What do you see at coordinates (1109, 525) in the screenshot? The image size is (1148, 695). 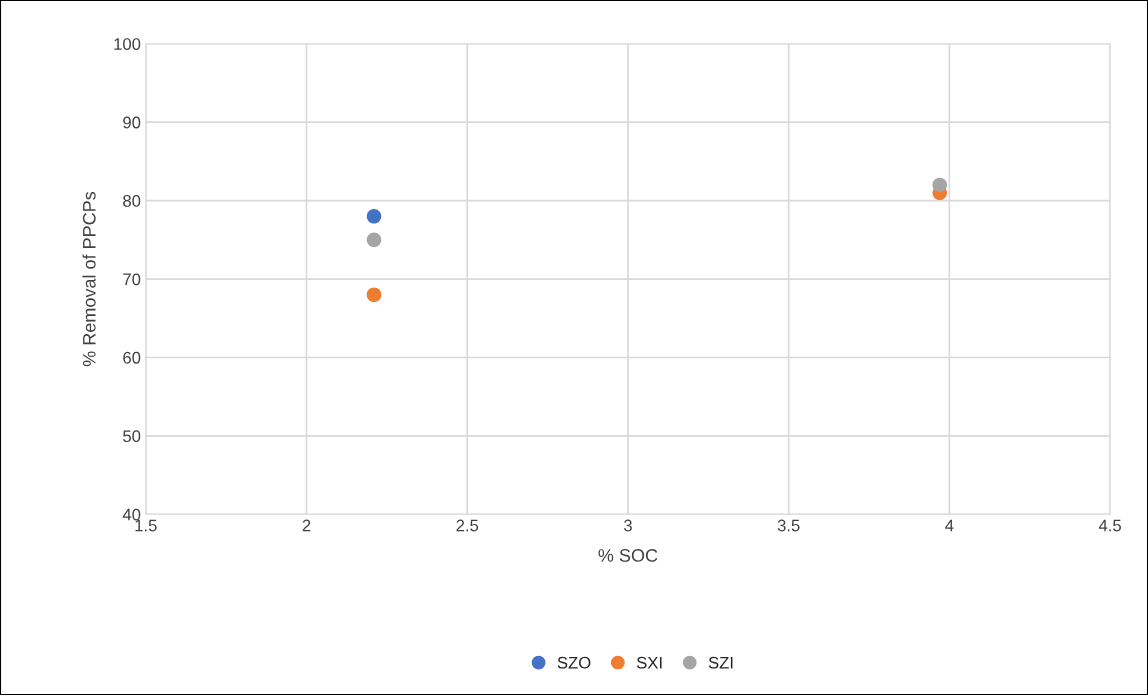 I see `x-tick-label: 4.5` at bounding box center [1109, 525].